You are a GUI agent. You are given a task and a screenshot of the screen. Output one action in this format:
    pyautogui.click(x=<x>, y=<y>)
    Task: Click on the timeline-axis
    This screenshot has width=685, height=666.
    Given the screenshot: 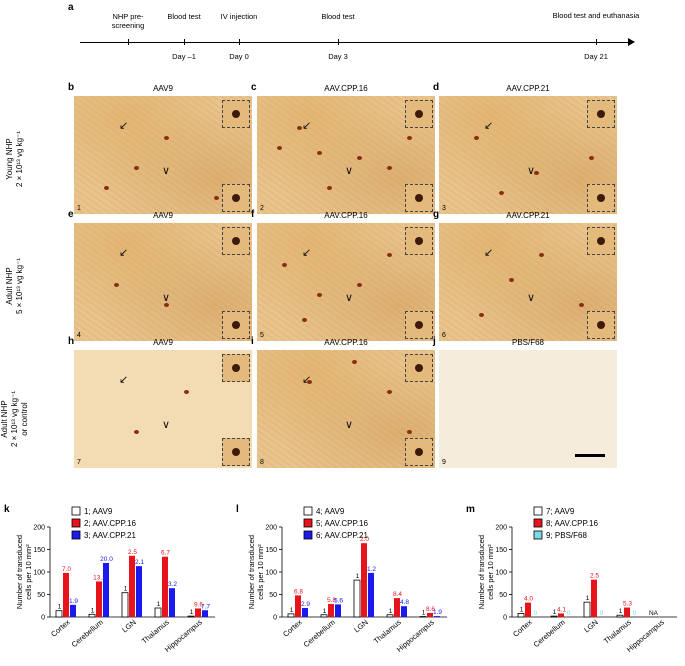 What is the action you would take?
    pyautogui.click(x=354, y=42)
    